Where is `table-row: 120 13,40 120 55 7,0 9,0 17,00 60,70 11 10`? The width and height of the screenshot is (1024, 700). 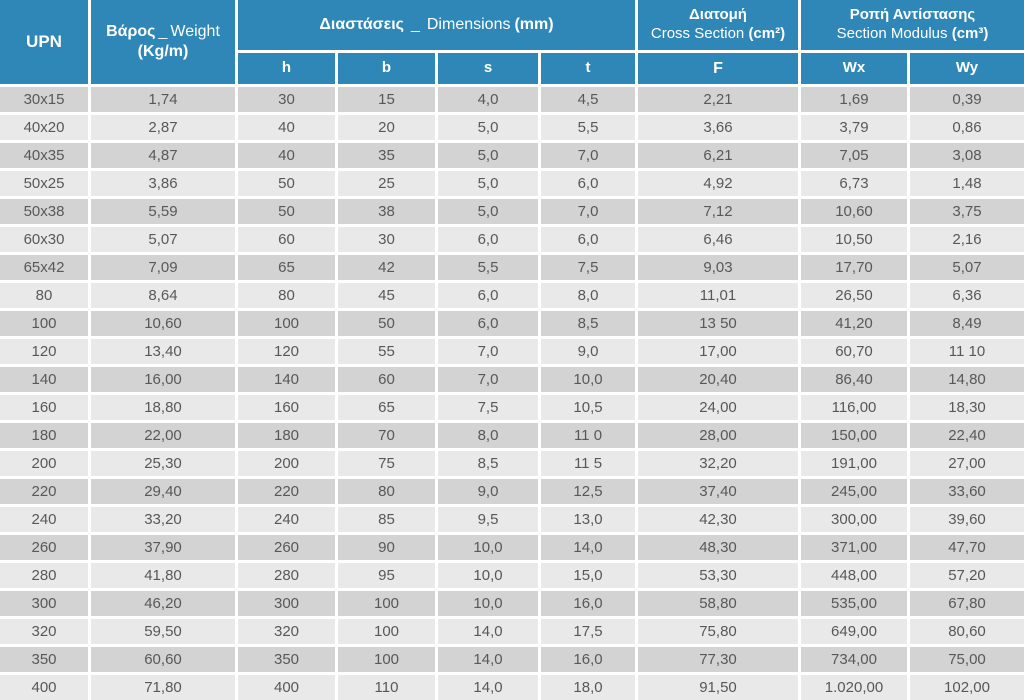
table-row: 120 13,40 120 55 7,0 9,0 17,00 60,70 11 10 is located at coordinates (512, 351).